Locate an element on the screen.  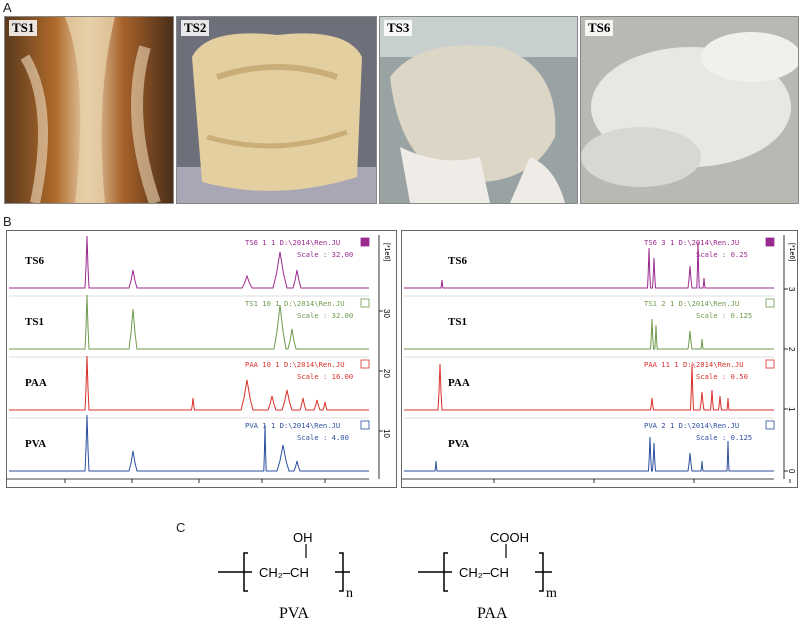
row-title-ts1: TS1 10 1 D:\2014\Ren.JU is located at coordinates (295, 303).